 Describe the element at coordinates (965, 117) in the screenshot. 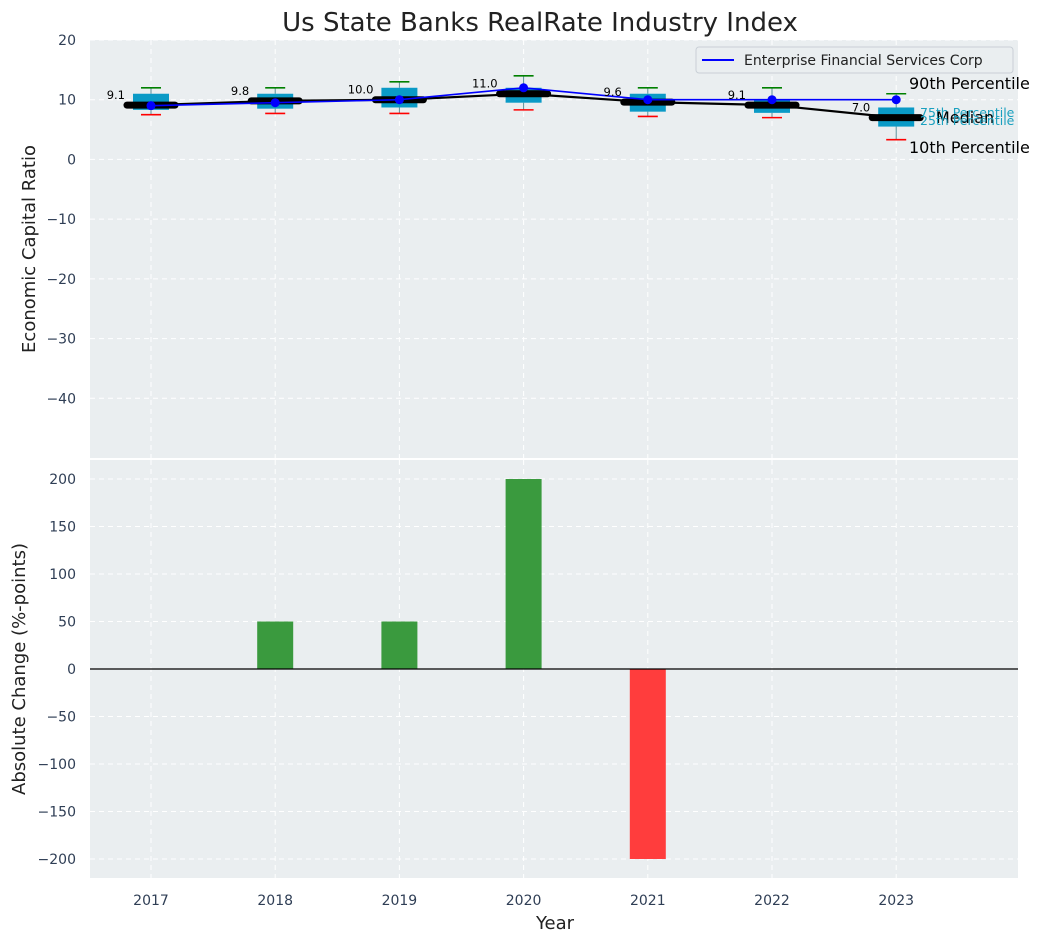

I see `annotation-median: Median` at that location.